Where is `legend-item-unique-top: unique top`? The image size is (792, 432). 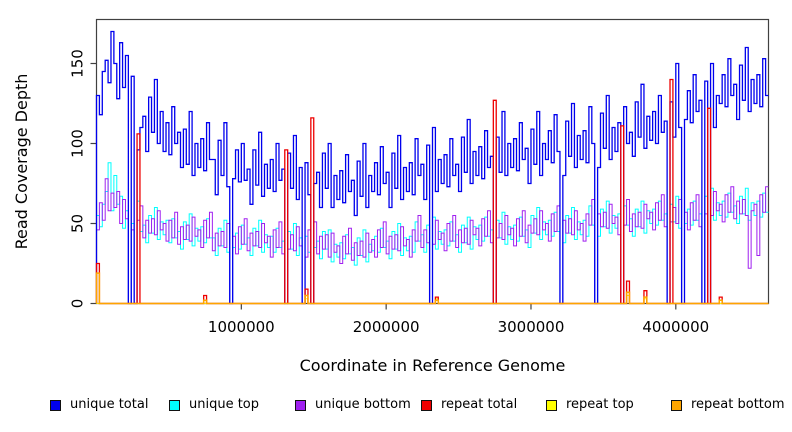 legend-item-unique-top: unique top is located at coordinates (214, 405).